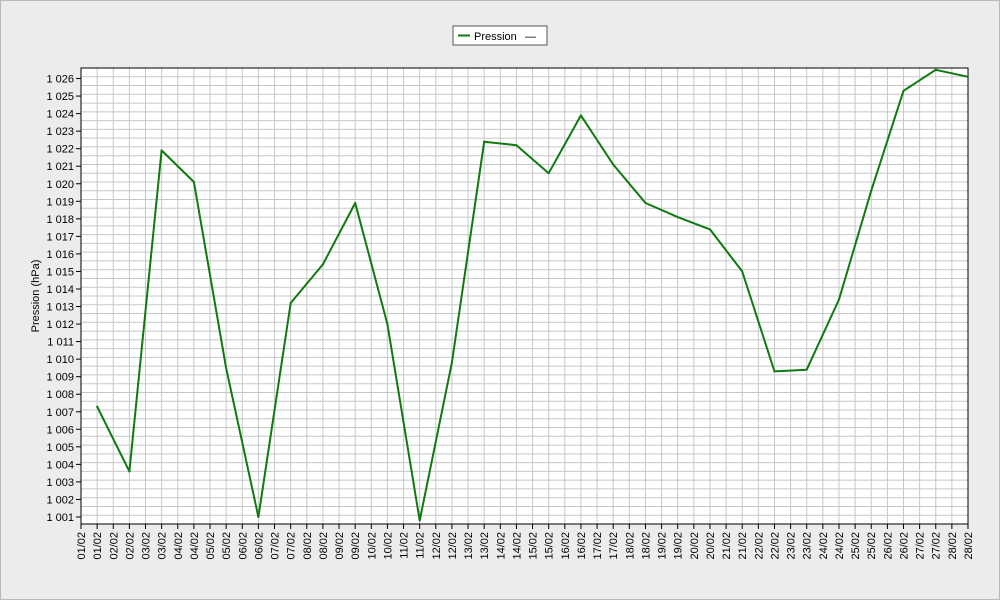  What do you see at coordinates (60, 465) in the screenshot?
I see `y-tick-label: 1 004` at bounding box center [60, 465].